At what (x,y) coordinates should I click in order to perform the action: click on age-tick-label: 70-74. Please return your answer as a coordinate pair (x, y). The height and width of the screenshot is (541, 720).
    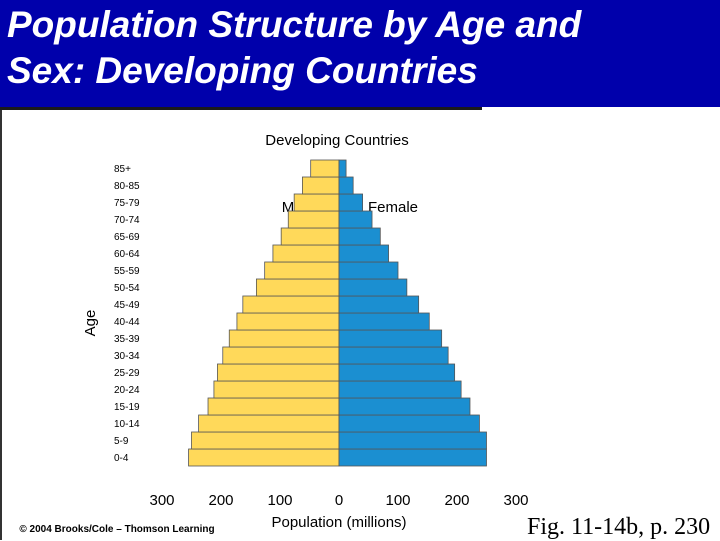
    Looking at the image, I should click on (127, 220).